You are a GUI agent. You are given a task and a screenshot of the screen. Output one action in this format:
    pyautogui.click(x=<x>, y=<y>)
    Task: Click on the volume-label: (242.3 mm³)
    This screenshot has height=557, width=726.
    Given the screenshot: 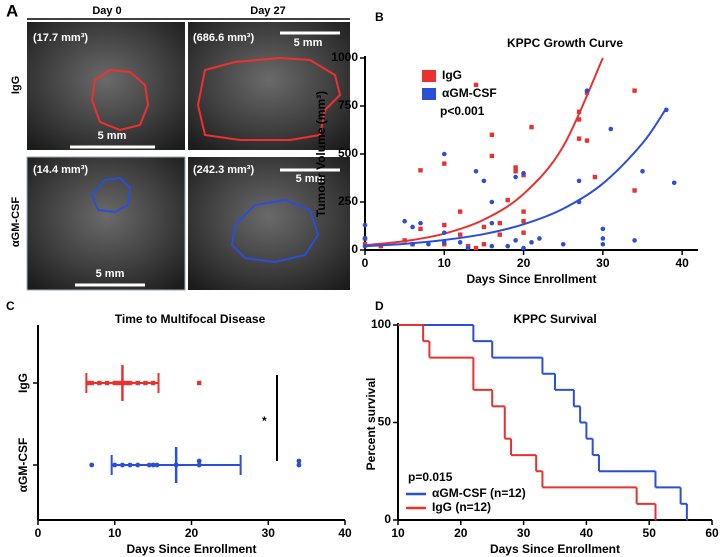 What is the action you would take?
    pyautogui.click(x=223, y=170)
    